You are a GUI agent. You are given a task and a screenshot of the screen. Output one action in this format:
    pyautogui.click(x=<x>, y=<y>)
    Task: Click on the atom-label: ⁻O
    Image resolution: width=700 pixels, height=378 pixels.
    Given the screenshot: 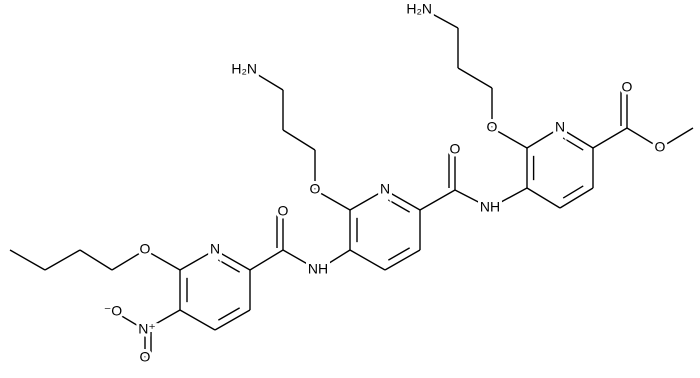 What is the action you would take?
    pyautogui.click(x=113, y=311)
    